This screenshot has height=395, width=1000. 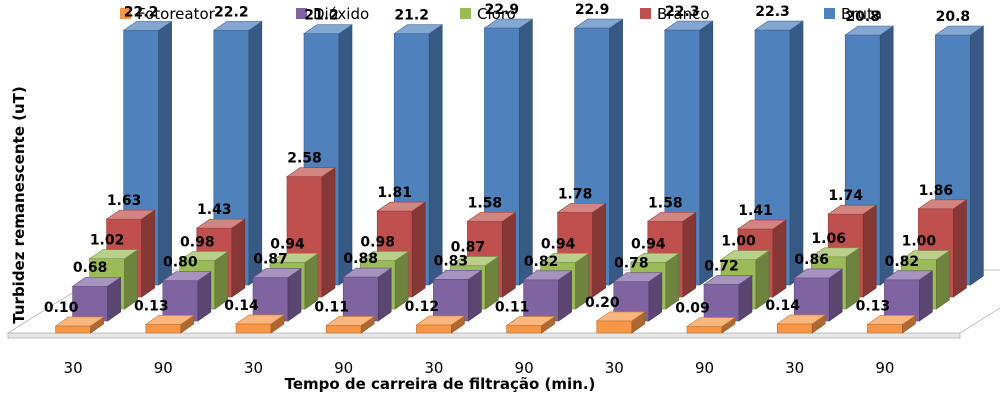 I want to click on value-label-branco-9: 1.74, so click(x=845, y=196).